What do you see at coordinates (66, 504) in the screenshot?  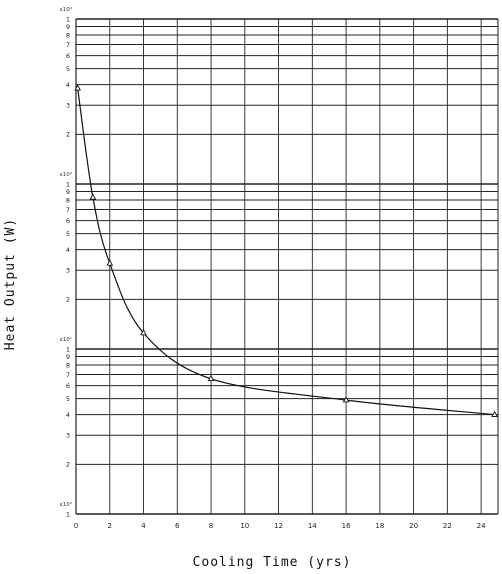 I see `decade-label: x10⁰` at bounding box center [66, 504].